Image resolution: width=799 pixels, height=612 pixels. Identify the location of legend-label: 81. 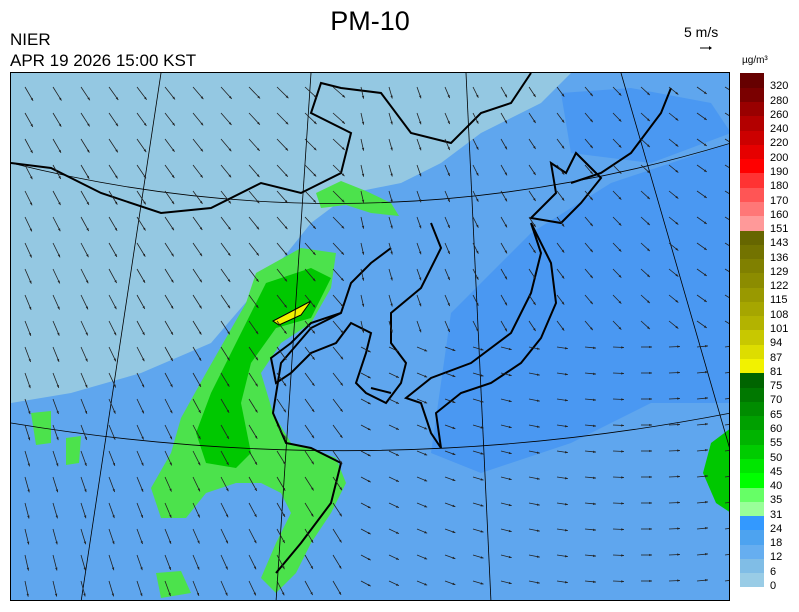
(776, 371).